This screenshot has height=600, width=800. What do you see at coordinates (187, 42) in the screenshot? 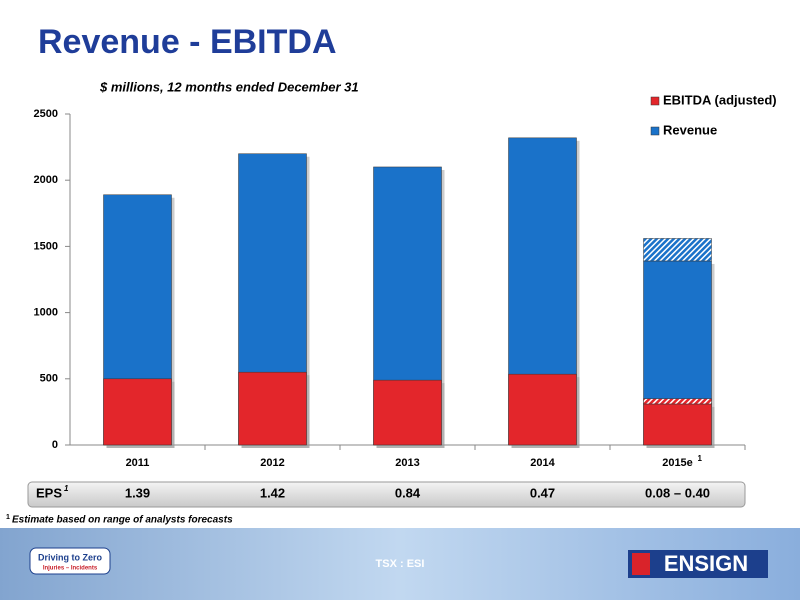
I see `title: Revenue - EBITDA` at bounding box center [187, 42].